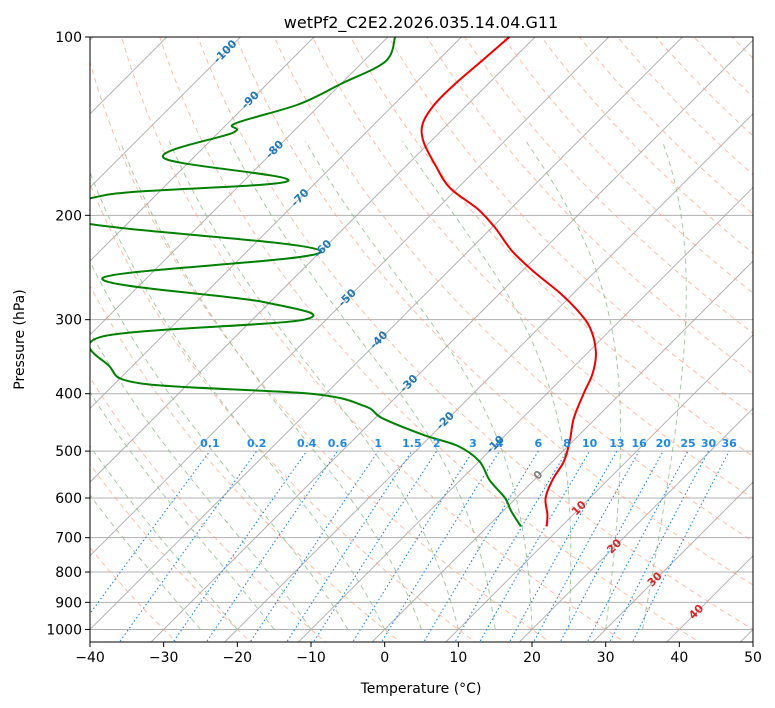 This screenshot has width=775, height=708. I want to click on mixing-ratio-label: 2, so click(437, 443).